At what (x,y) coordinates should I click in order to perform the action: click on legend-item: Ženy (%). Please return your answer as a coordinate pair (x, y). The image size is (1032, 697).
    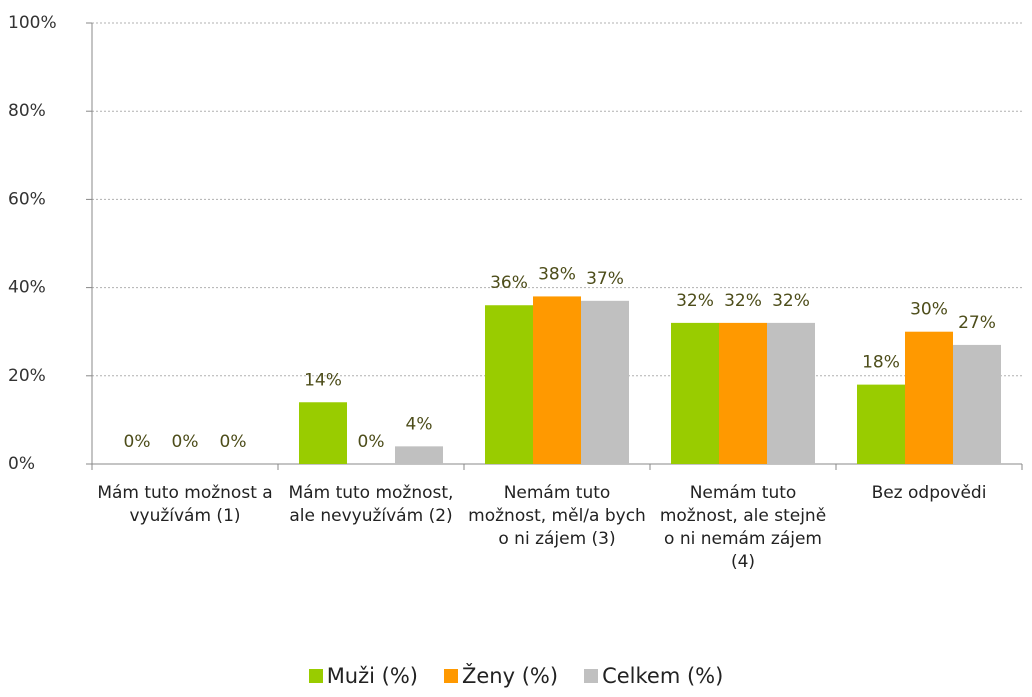
    Looking at the image, I should click on (501, 676).